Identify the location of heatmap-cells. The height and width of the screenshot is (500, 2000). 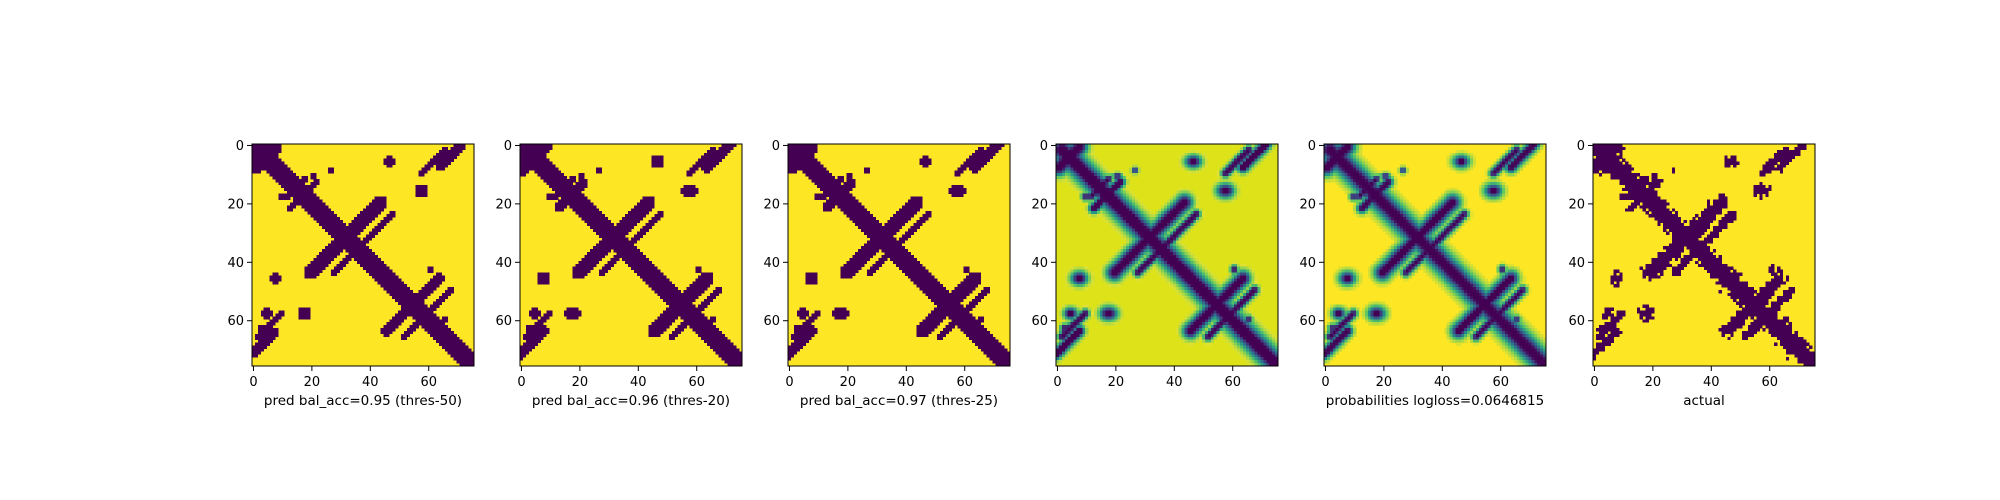
(631, 255).